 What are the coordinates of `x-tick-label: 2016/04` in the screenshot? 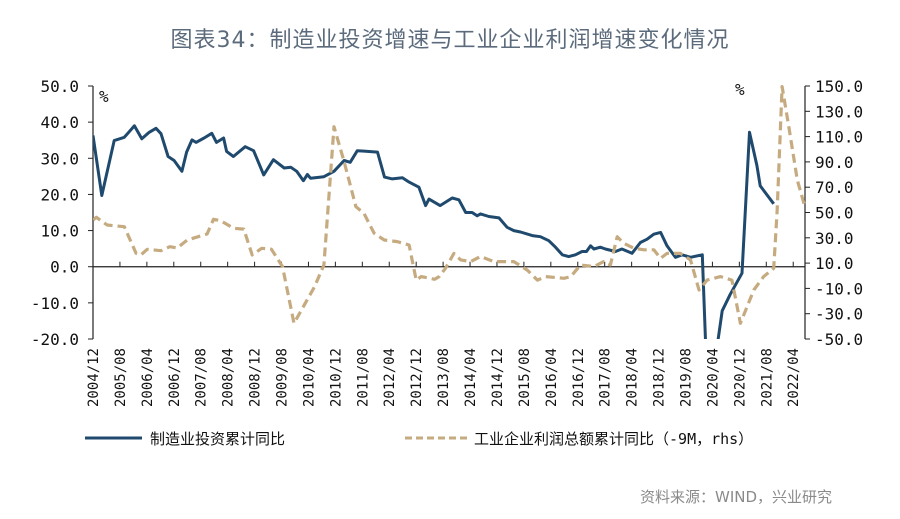 It's located at (552, 377).